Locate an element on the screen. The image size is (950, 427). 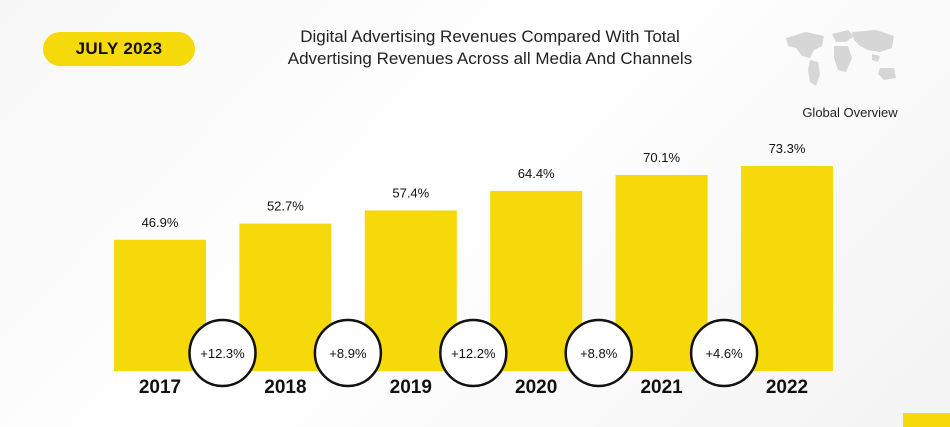
bar-2022 is located at coordinates (787, 268).